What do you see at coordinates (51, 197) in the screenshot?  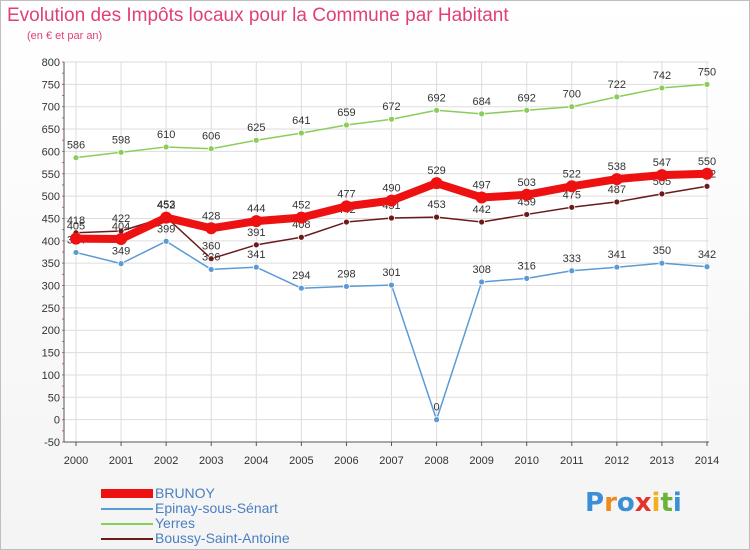 I see `y-tick-label: 500` at bounding box center [51, 197].